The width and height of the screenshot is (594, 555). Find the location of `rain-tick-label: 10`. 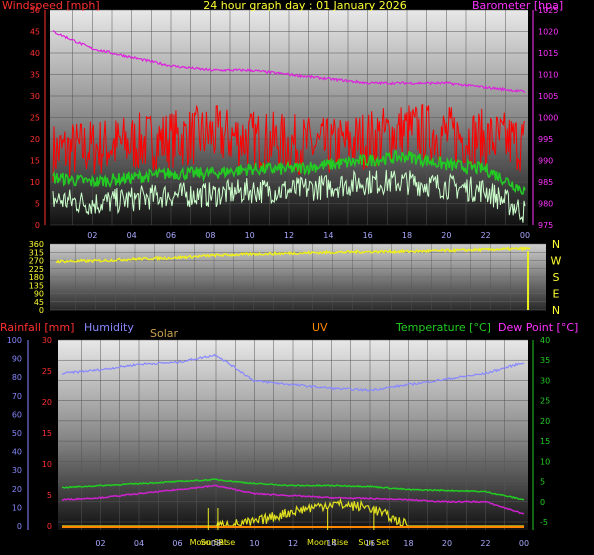

rain-tick-label: 10 is located at coordinates (47, 464).